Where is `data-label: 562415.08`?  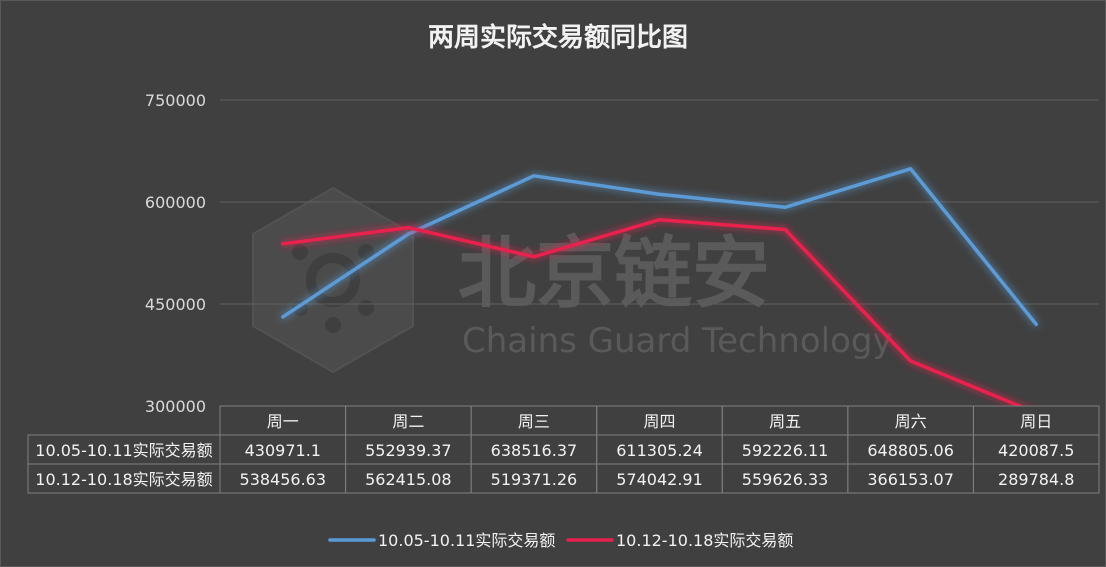 data-label: 562415.08 is located at coordinates (408, 479).